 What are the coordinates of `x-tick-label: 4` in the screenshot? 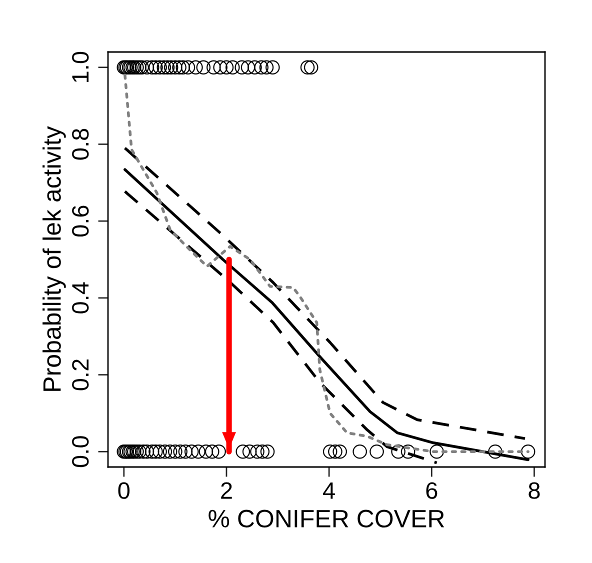 It's located at (329, 490).